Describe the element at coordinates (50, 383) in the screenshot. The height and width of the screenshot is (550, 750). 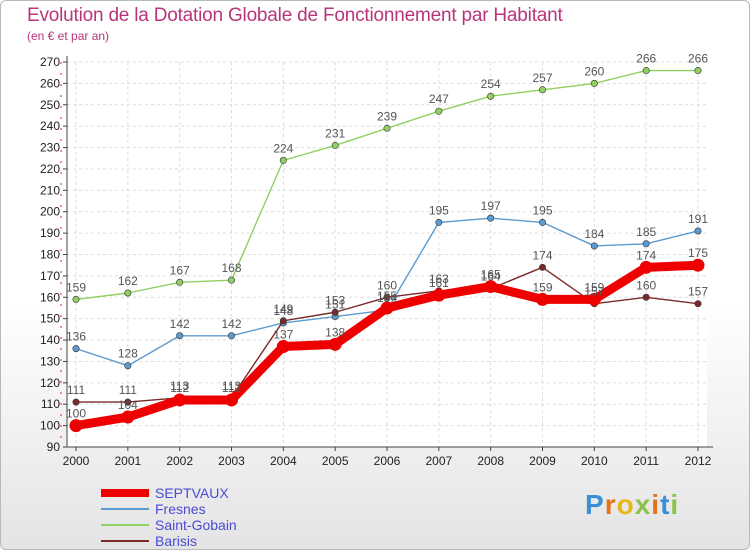
I see `y-tick-label: 120` at that location.